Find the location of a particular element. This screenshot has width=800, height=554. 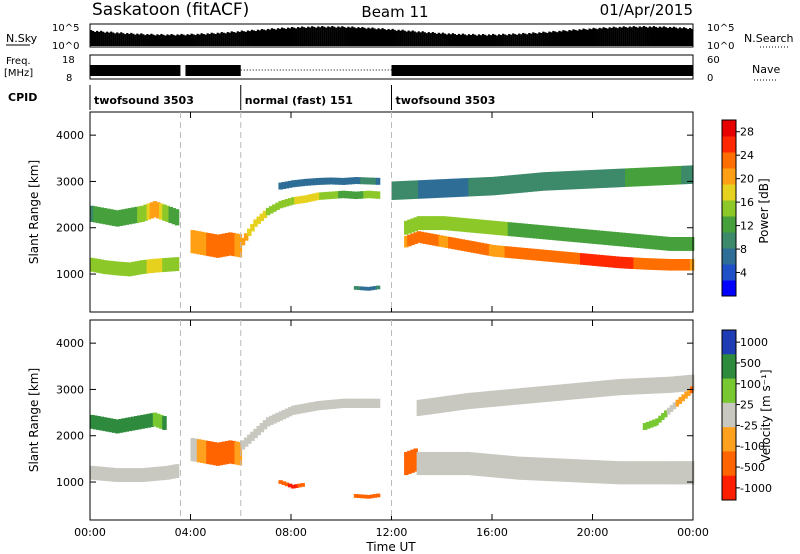

power-colorbar-label-tick: 12 is located at coordinates (747, 226).